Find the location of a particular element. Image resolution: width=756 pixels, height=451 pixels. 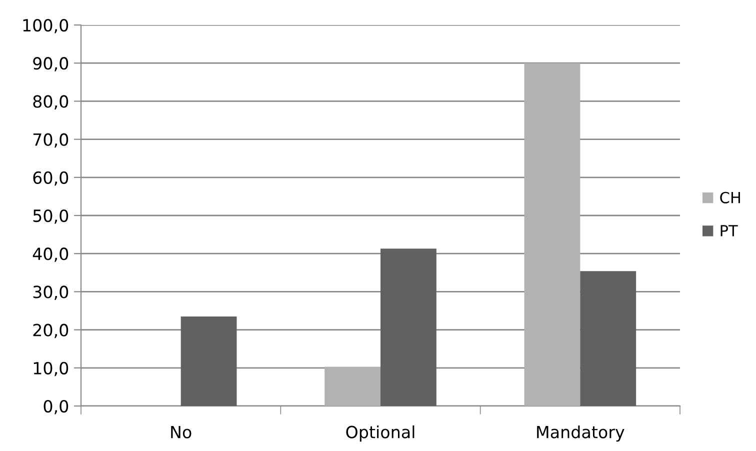

y-tick-label: 30,0 is located at coordinates (50, 293).